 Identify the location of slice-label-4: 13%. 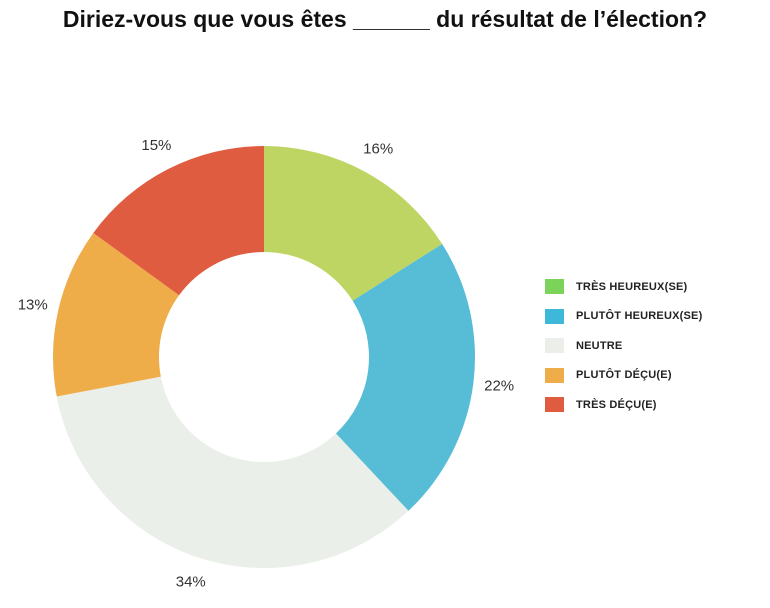
(33, 304).